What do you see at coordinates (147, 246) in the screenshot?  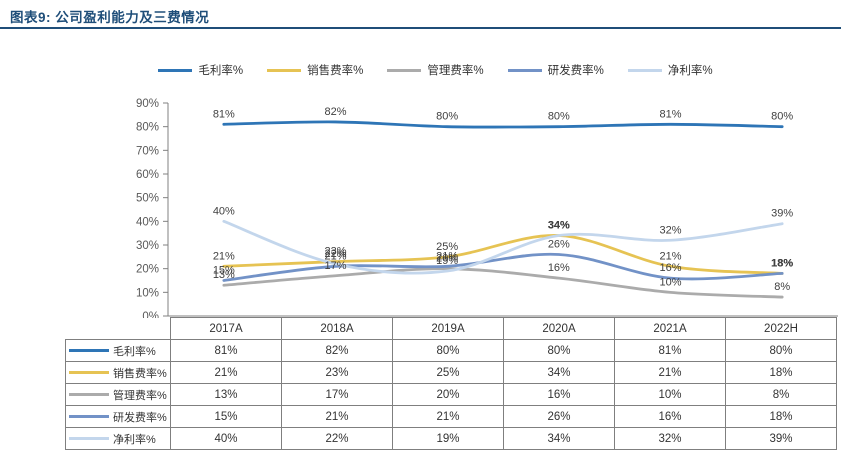 I see `y-tick-label: 30%` at bounding box center [147, 246].